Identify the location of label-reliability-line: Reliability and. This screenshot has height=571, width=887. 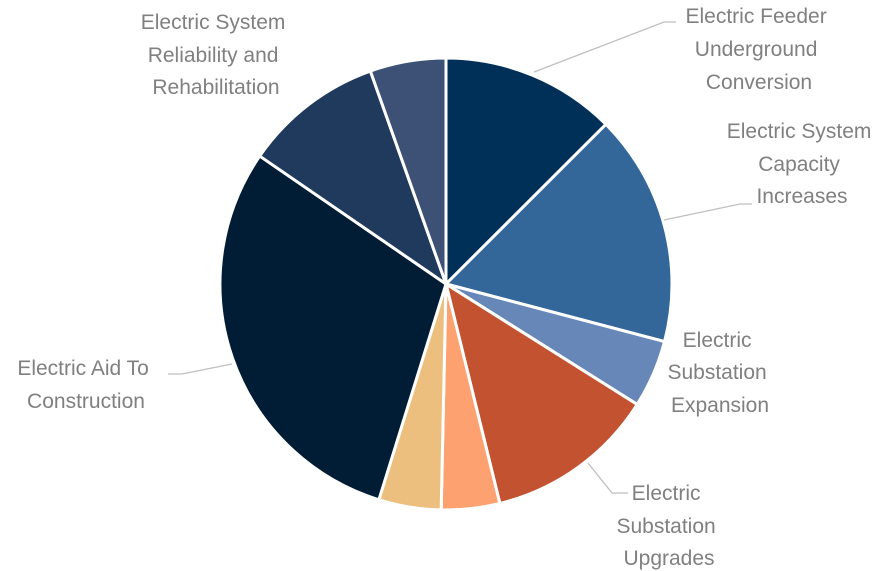
(213, 55).